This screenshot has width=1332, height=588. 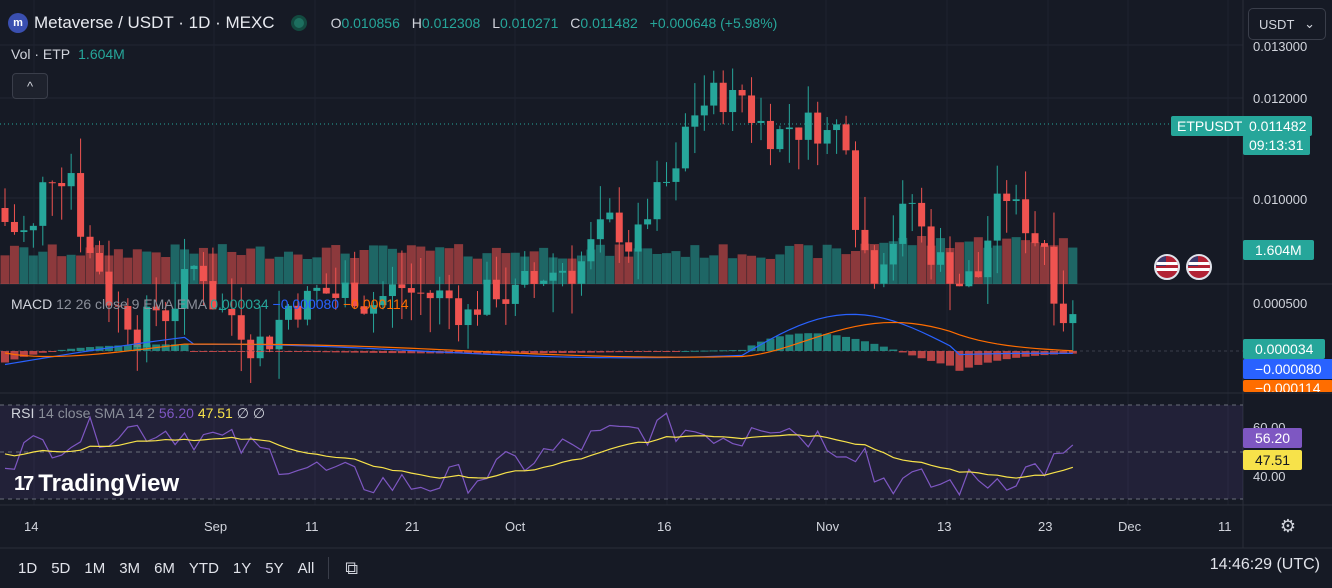 I want to click on collapse-legend-button: ^, so click(x=30, y=86).